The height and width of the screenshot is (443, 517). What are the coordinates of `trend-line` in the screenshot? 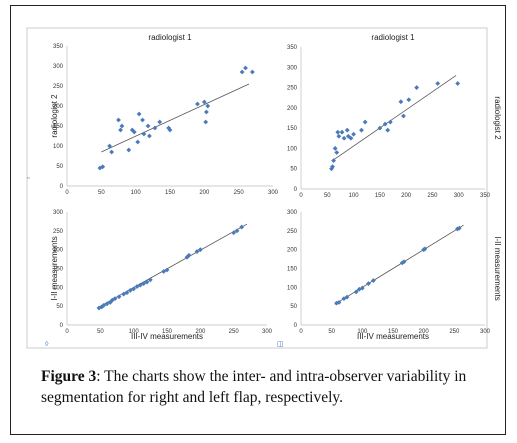 It's located at (399, 264).